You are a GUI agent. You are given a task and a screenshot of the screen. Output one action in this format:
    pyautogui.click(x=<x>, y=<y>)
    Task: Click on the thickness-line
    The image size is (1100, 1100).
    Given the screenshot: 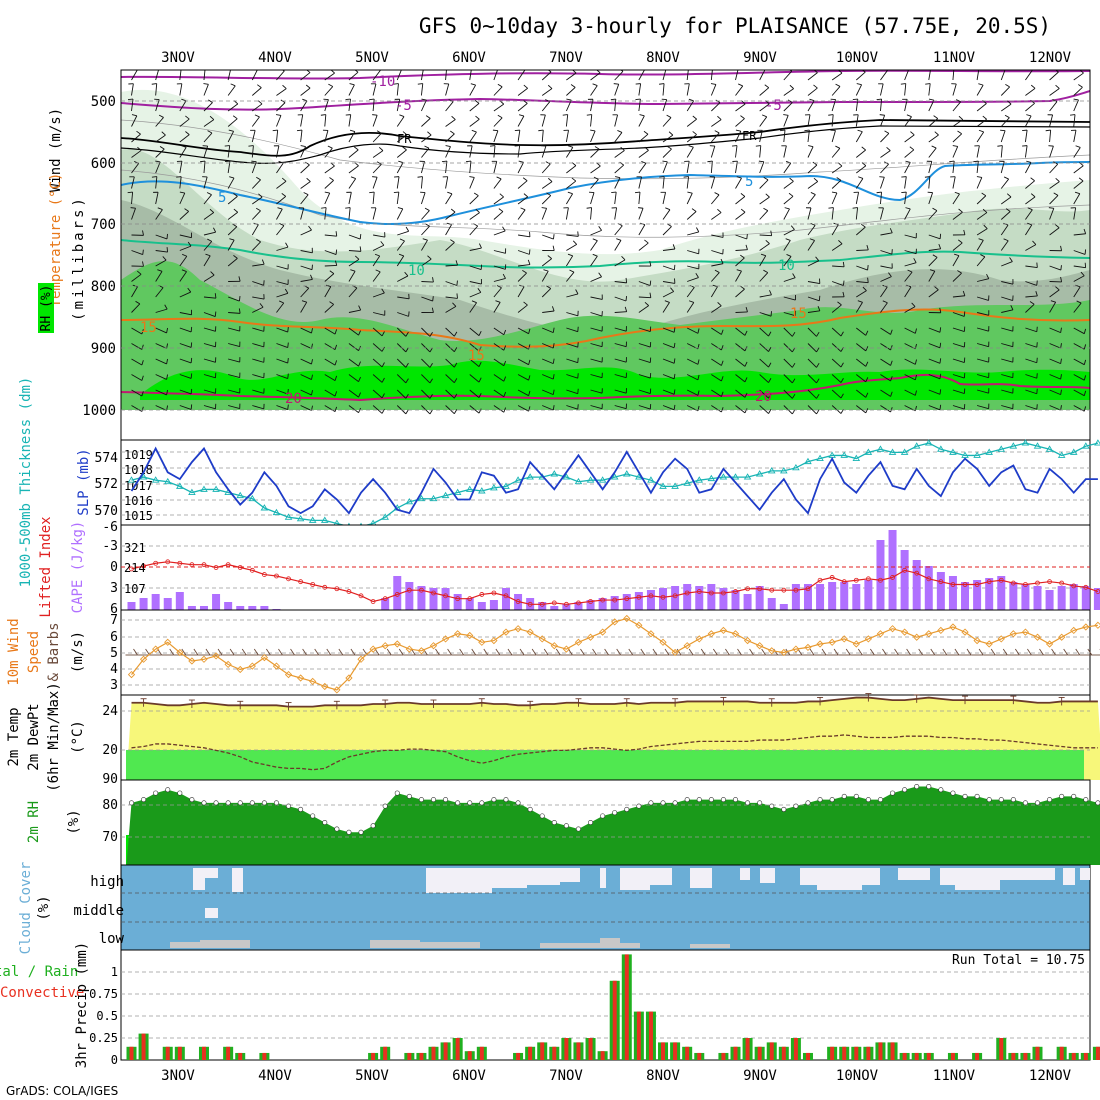 What is the action you would take?
    pyautogui.click(x=615, y=485)
    